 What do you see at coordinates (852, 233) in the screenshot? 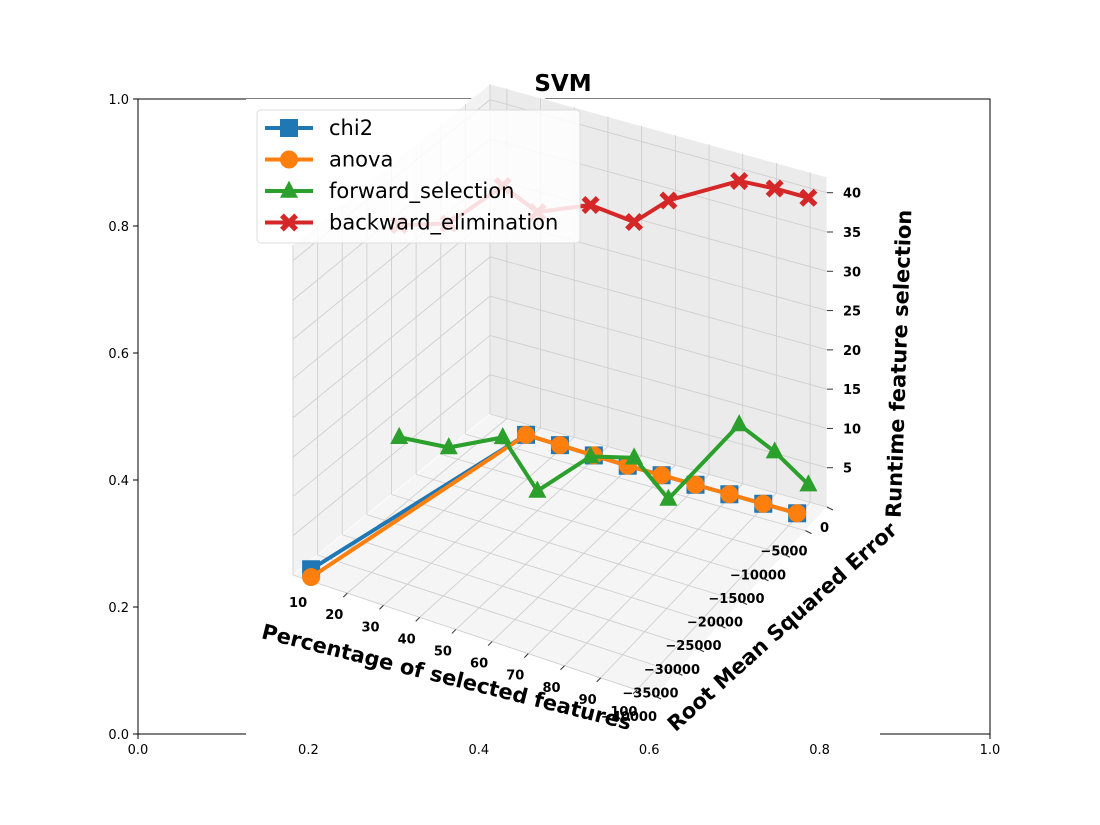
I see `z-tick-label: 35` at bounding box center [852, 233].